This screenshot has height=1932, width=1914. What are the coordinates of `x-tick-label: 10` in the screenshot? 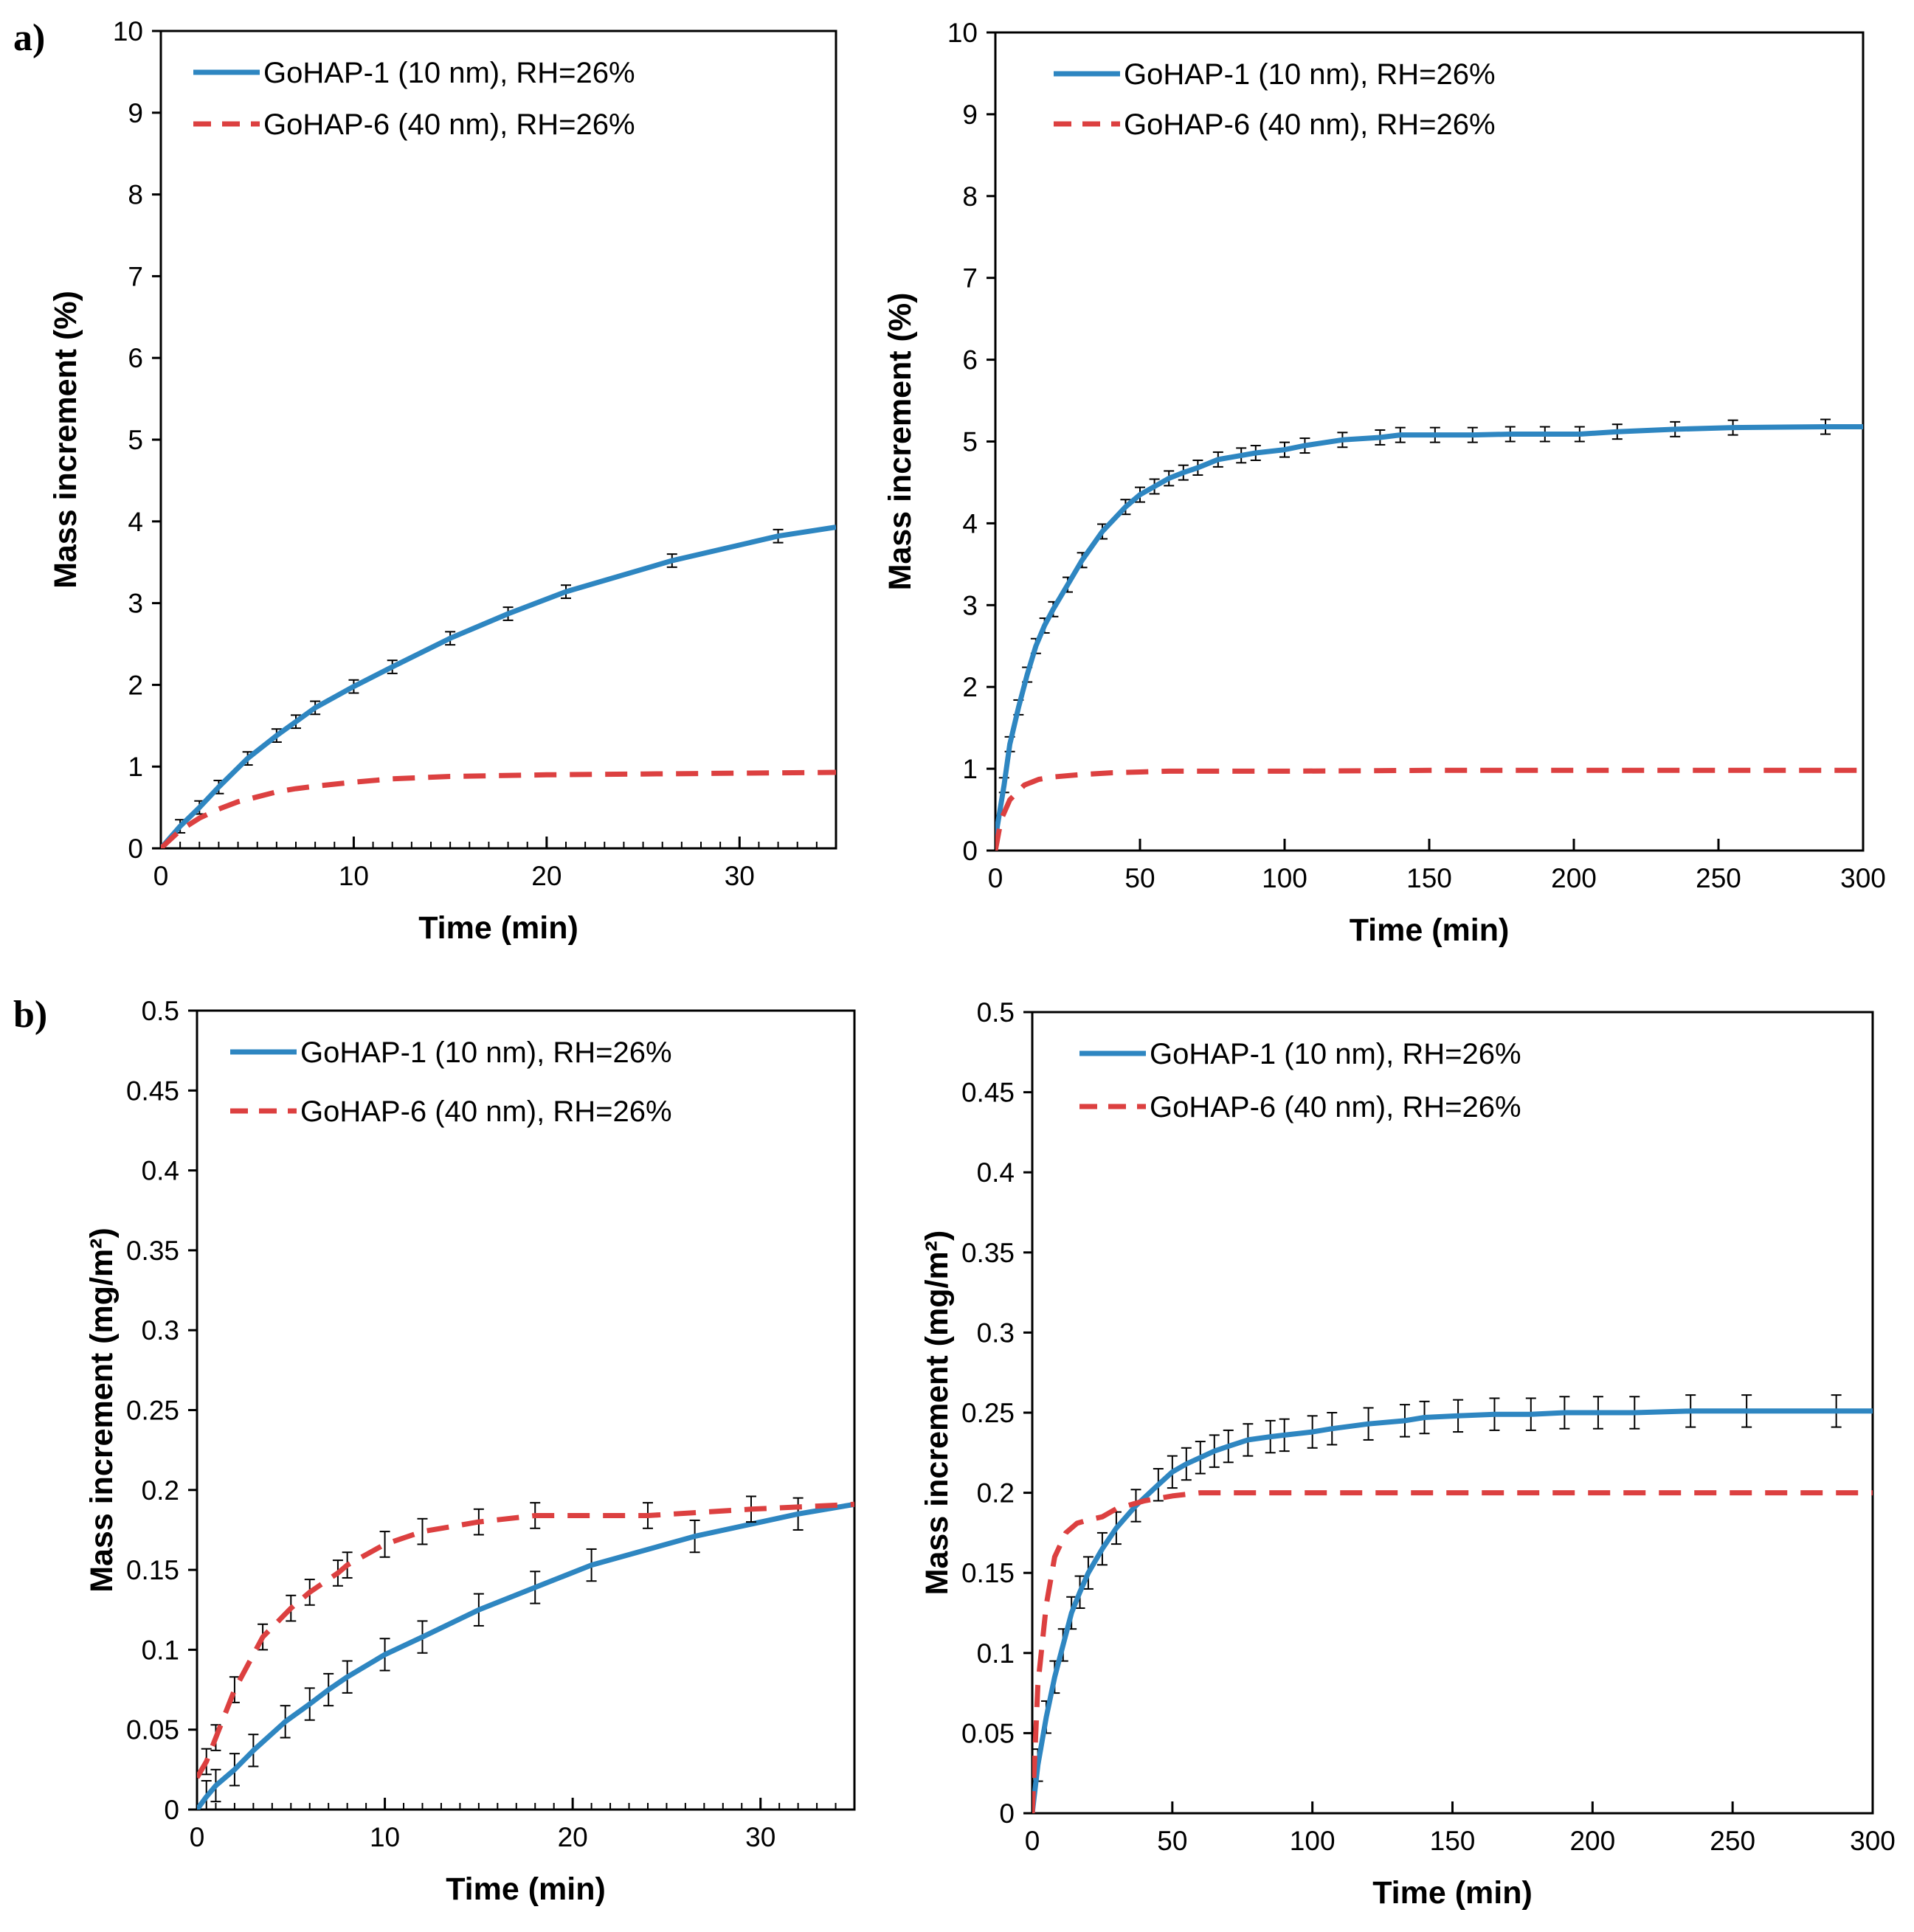 It's located at (385, 1837).